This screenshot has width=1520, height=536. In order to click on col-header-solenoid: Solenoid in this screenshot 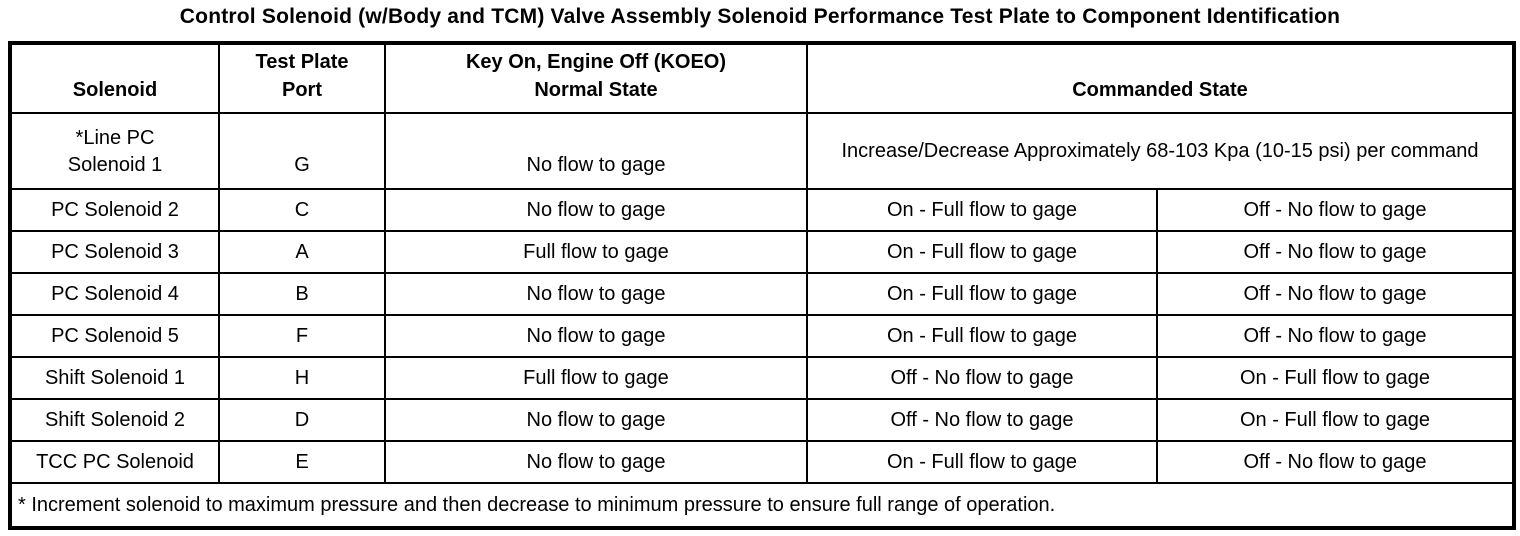, I will do `click(114, 78)`.